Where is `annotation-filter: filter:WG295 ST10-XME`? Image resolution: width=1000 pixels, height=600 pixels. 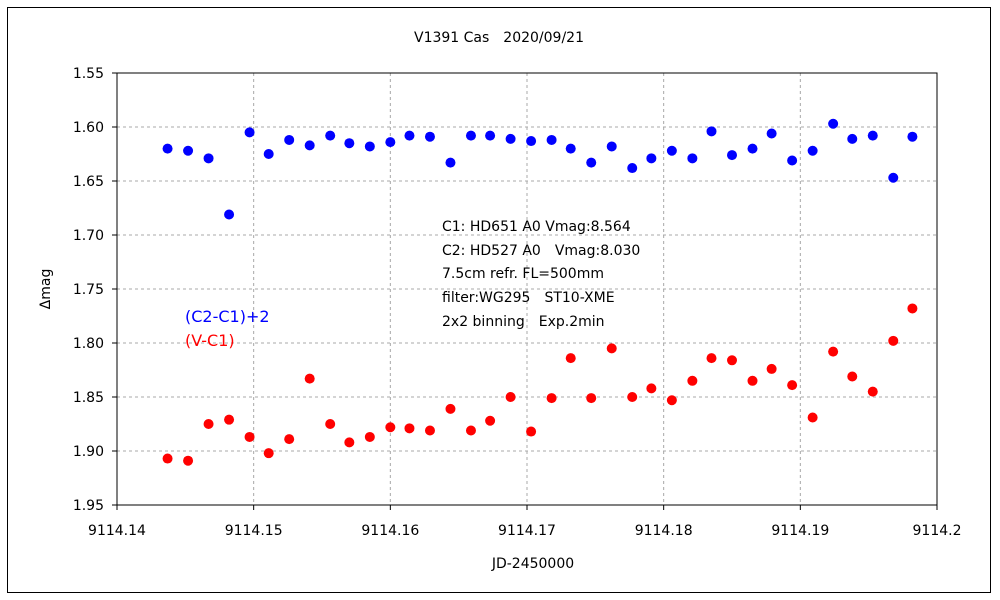 annotation-filter: filter:WG295 ST10-XME is located at coordinates (528, 298).